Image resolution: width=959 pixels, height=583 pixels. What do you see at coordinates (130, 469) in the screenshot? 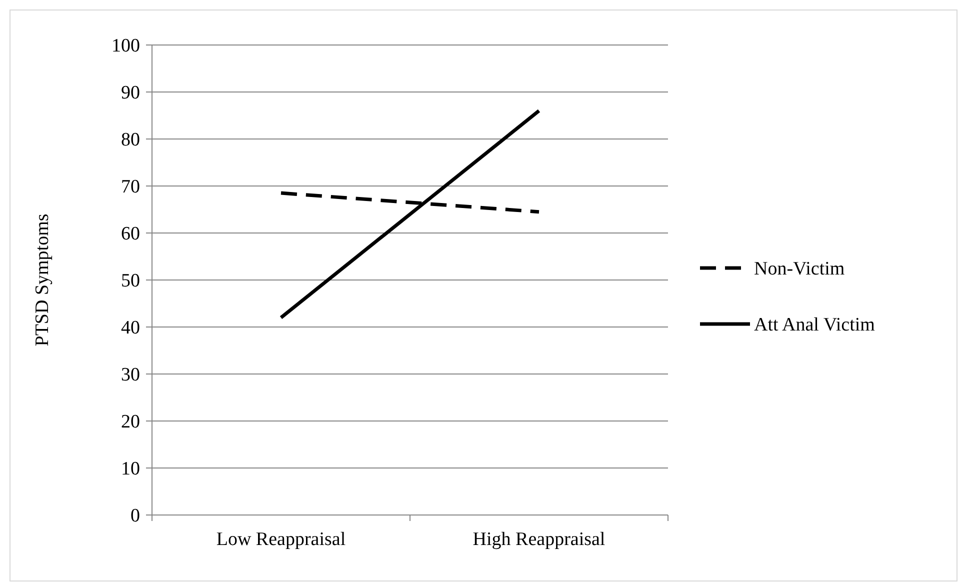
I see `y-tick-label: 10` at bounding box center [130, 469].